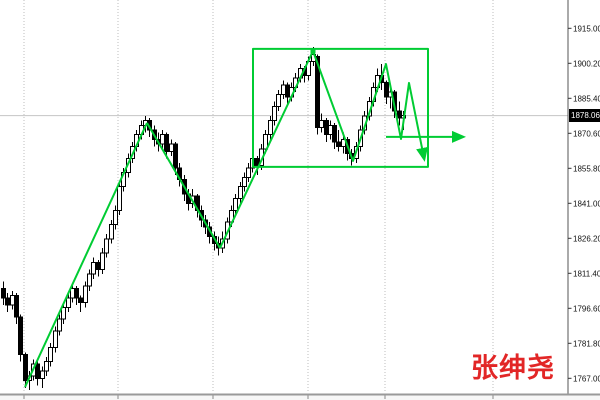 The image size is (600, 400). Describe the element at coordinates (586, 203) in the screenshot. I see `price-tick-label: 1841.00` at that location.